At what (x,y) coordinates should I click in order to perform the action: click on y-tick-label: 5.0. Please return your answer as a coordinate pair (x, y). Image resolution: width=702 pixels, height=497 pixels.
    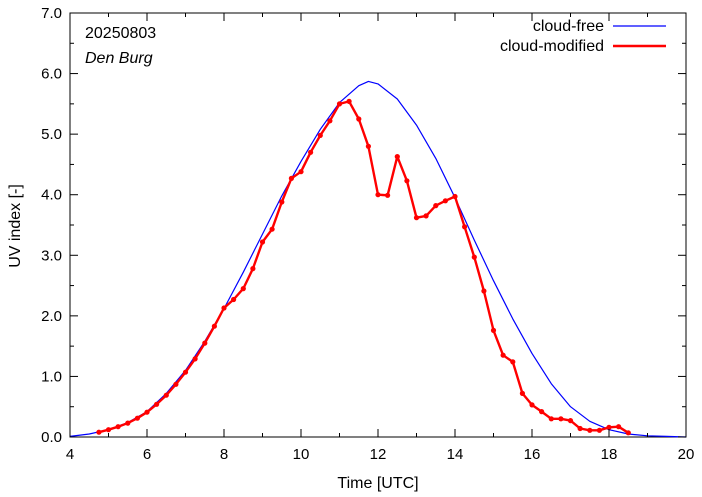
    Looking at the image, I should click on (51, 134).